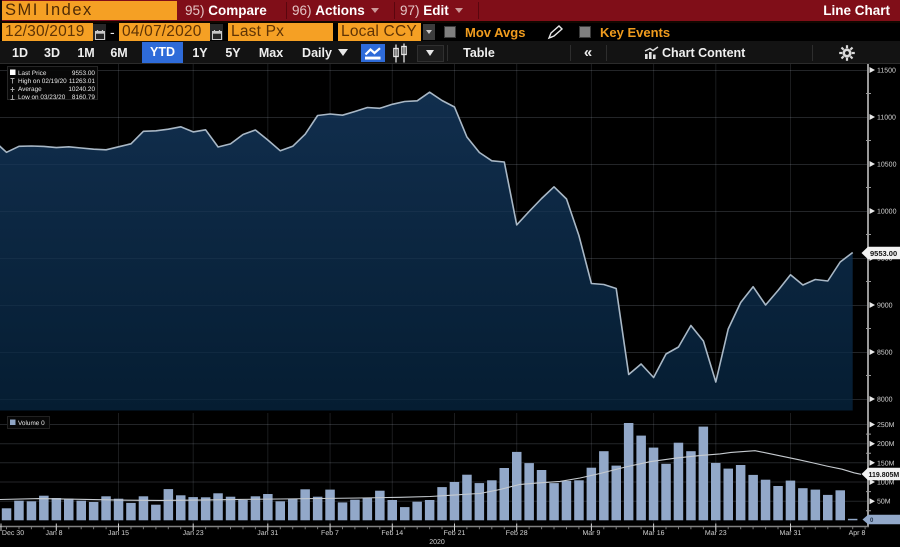  What do you see at coordinates (791, 533) in the screenshot?
I see `svg-text: Mar 31` at bounding box center [791, 533].